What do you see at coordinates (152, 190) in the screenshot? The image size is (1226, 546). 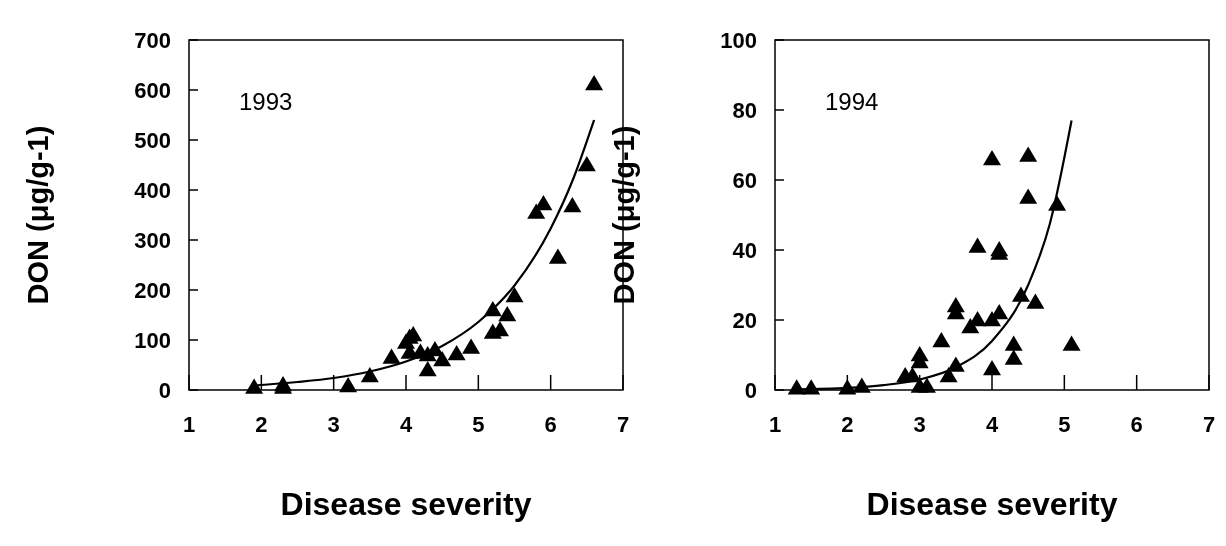 I see `y-tick-label: 400` at bounding box center [152, 190].